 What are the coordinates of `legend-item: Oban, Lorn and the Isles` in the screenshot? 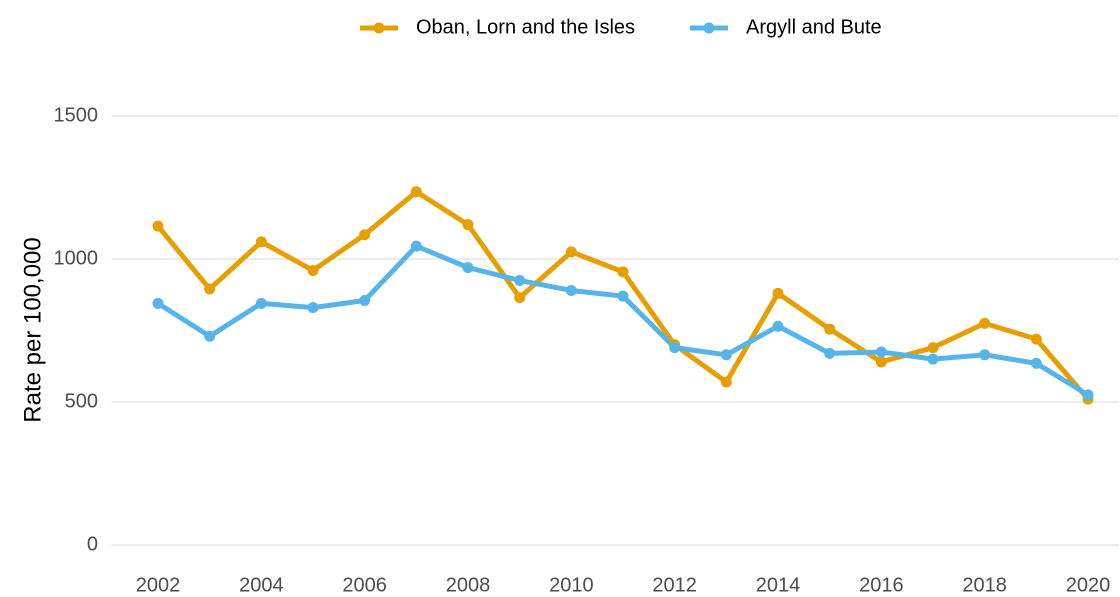 It's located at (497, 27).